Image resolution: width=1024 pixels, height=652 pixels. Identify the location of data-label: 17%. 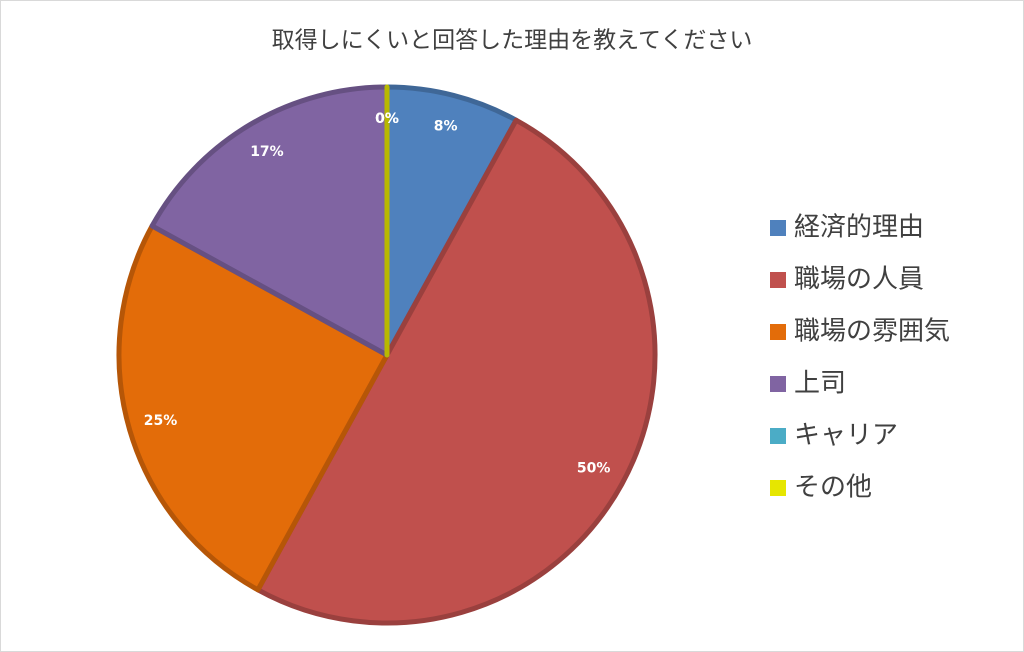
(267, 152).